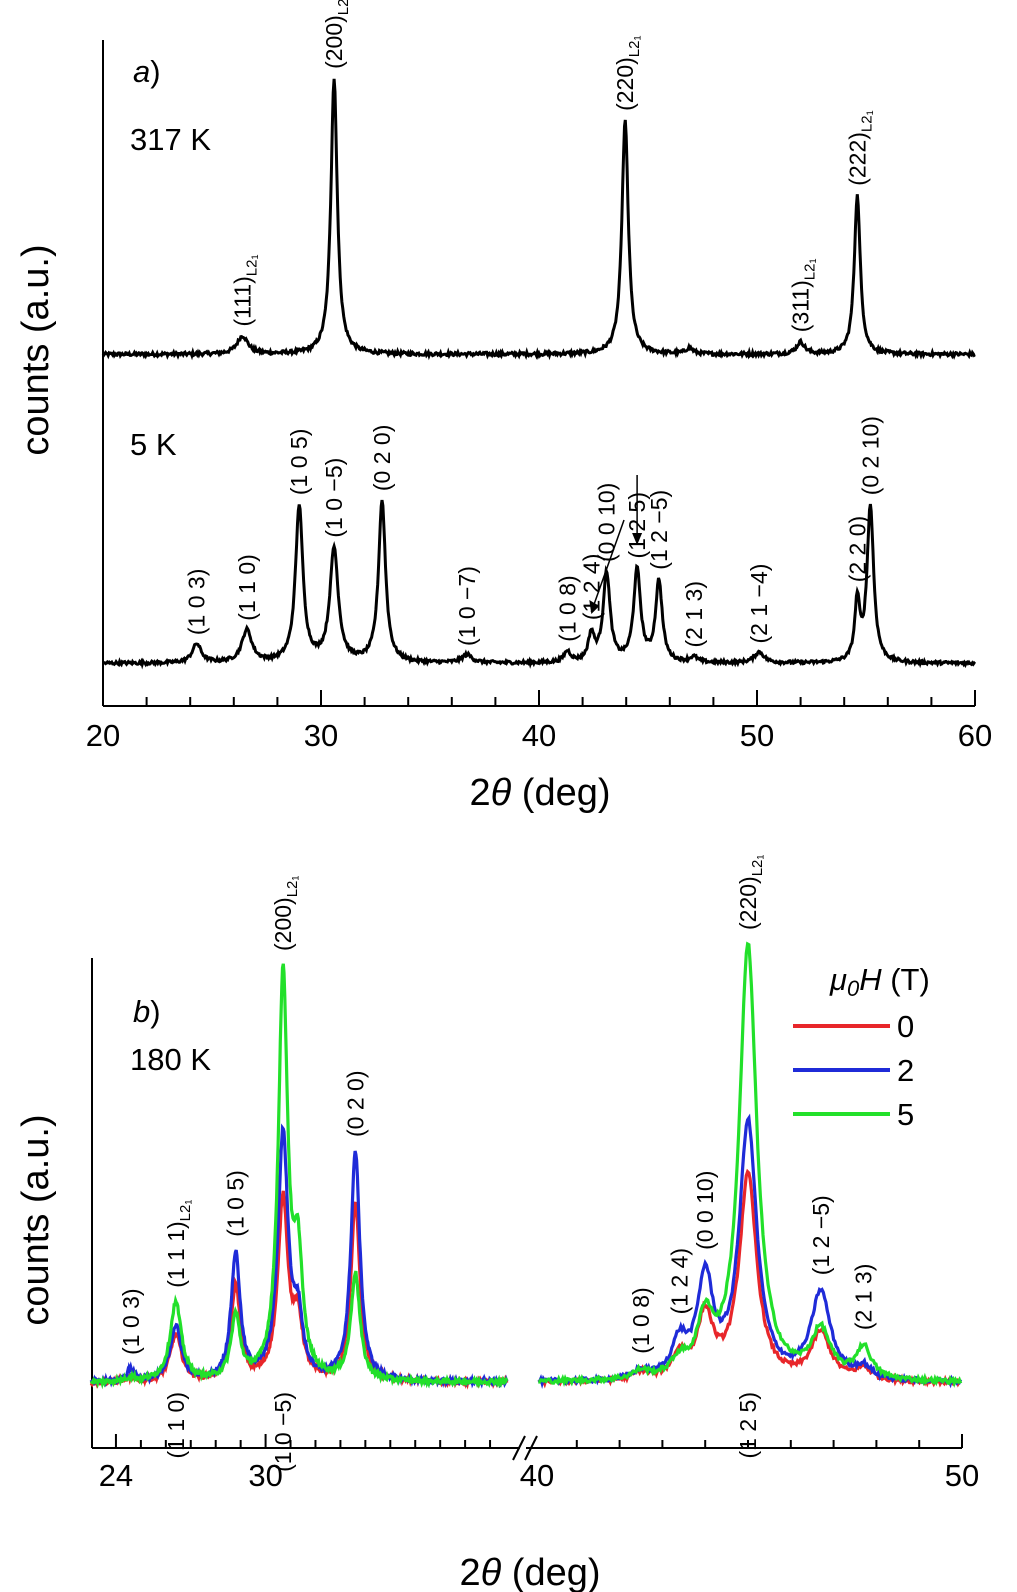  I want to click on temp-label-180k: 180 K, so click(170, 1059).